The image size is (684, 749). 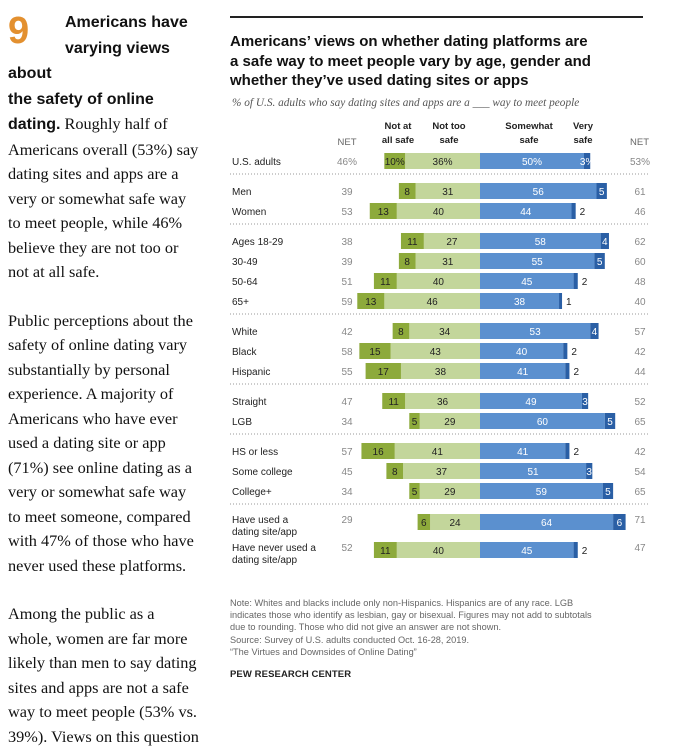 I want to click on label-very-safe: 3%, so click(x=587, y=162).